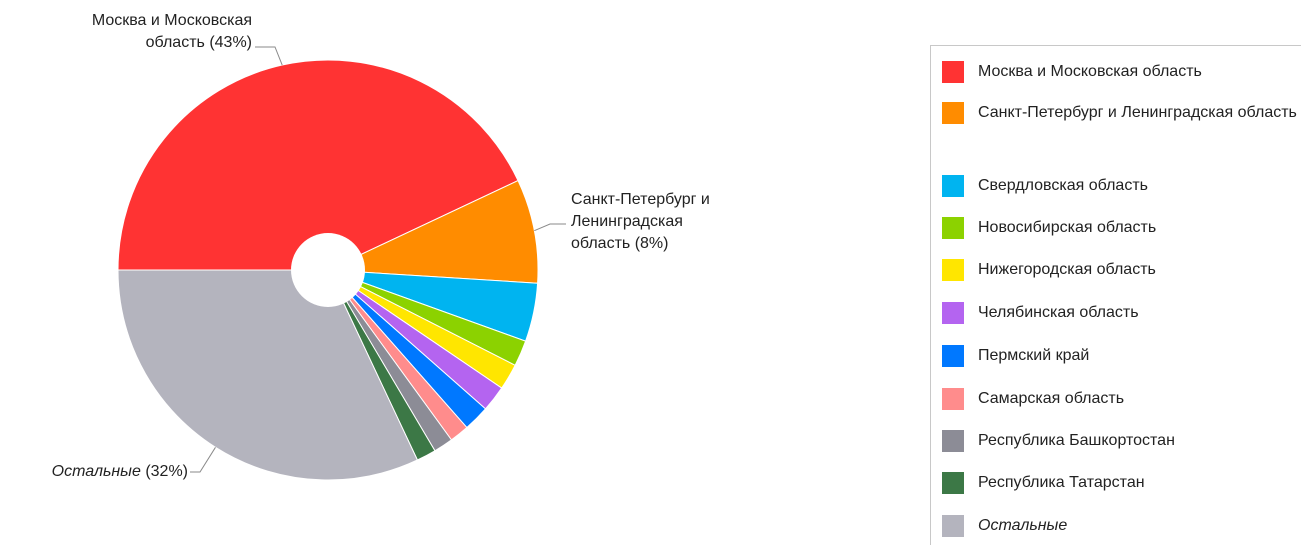  What do you see at coordinates (1137, 112) in the screenshot?
I see `legend-label: Санкт-Петербург и Ленинградская область` at bounding box center [1137, 112].